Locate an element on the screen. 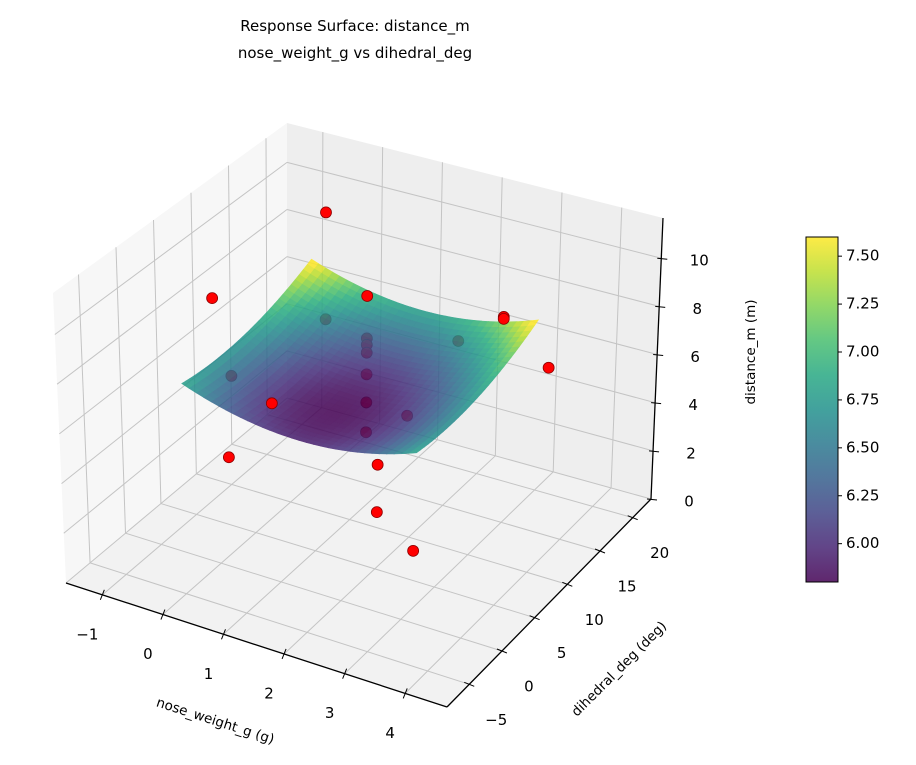  y-tick-label: 10 is located at coordinates (594, 620).